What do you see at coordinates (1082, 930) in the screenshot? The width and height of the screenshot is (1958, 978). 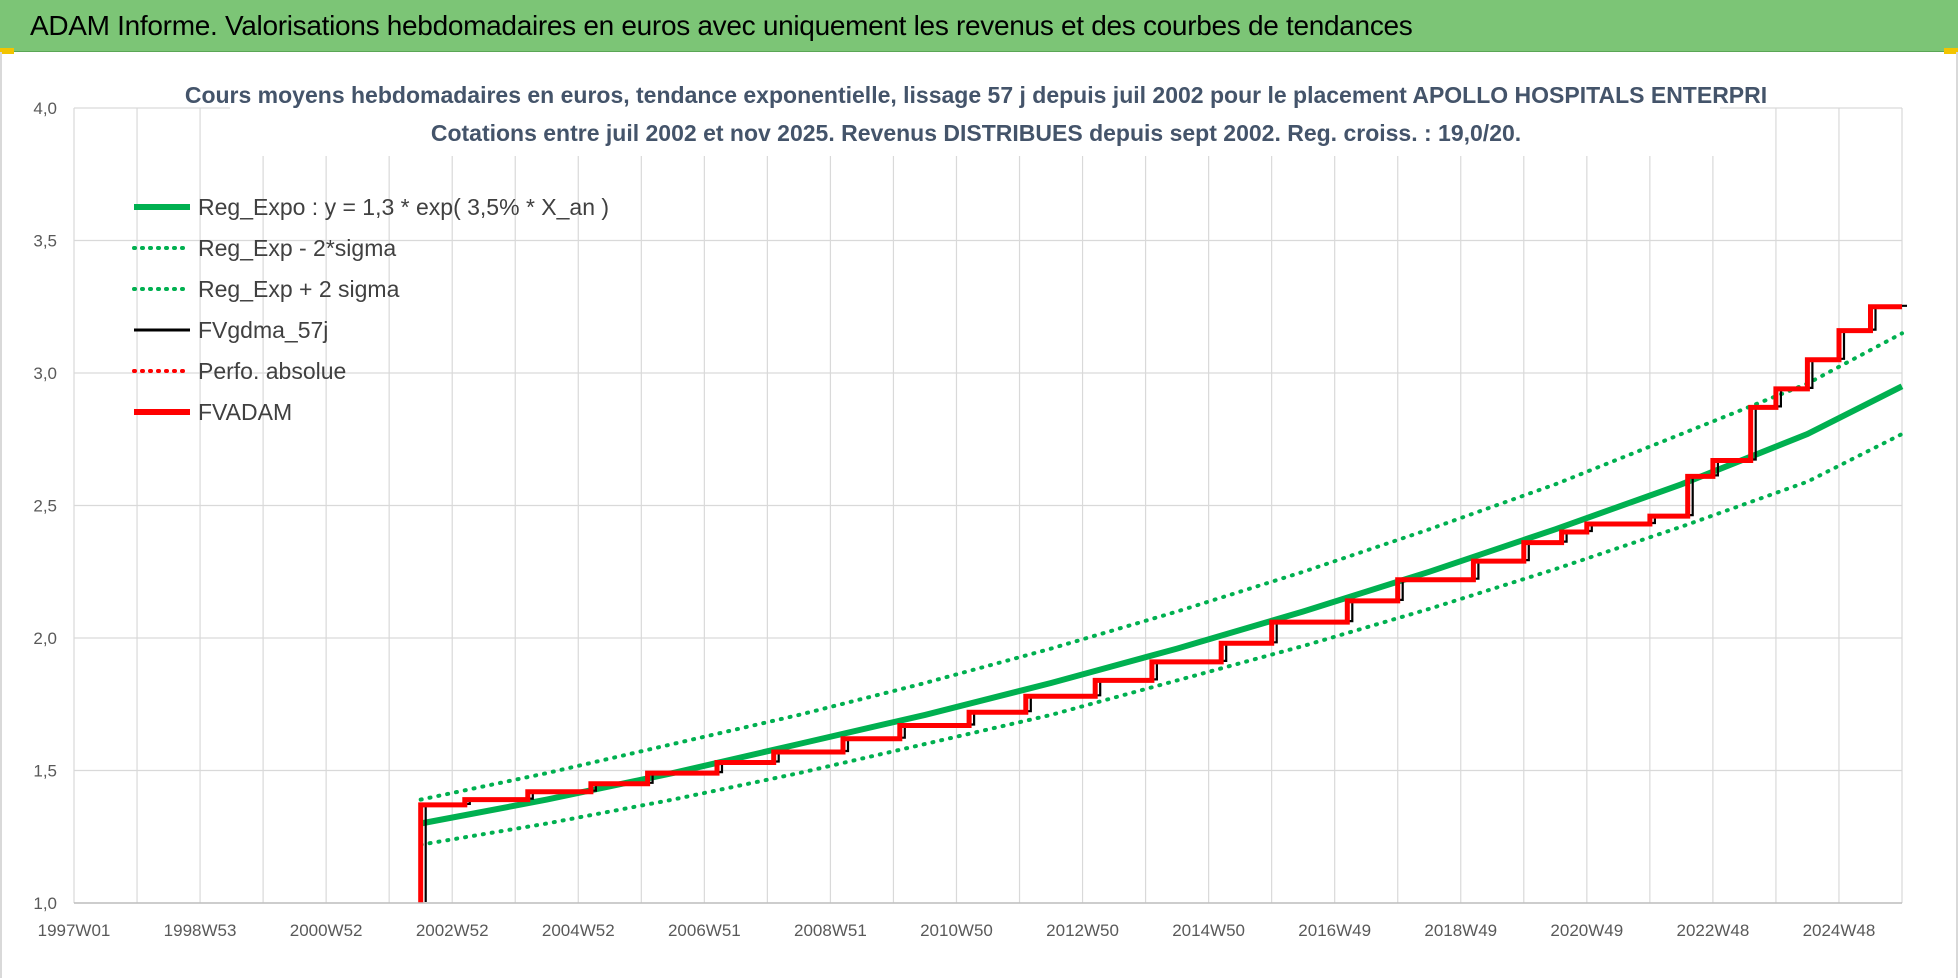 I see `x-tick-label: 2012W50` at bounding box center [1082, 930].